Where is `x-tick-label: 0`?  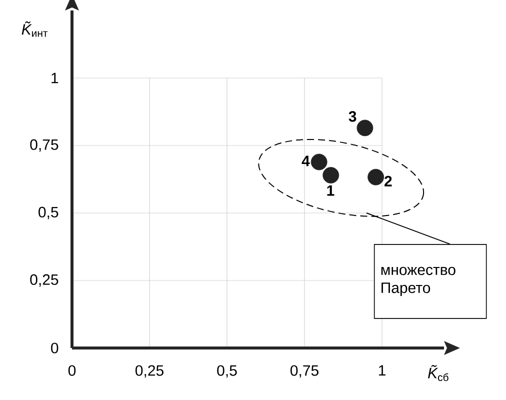
x-tick-label: 0 is located at coordinates (72, 370).